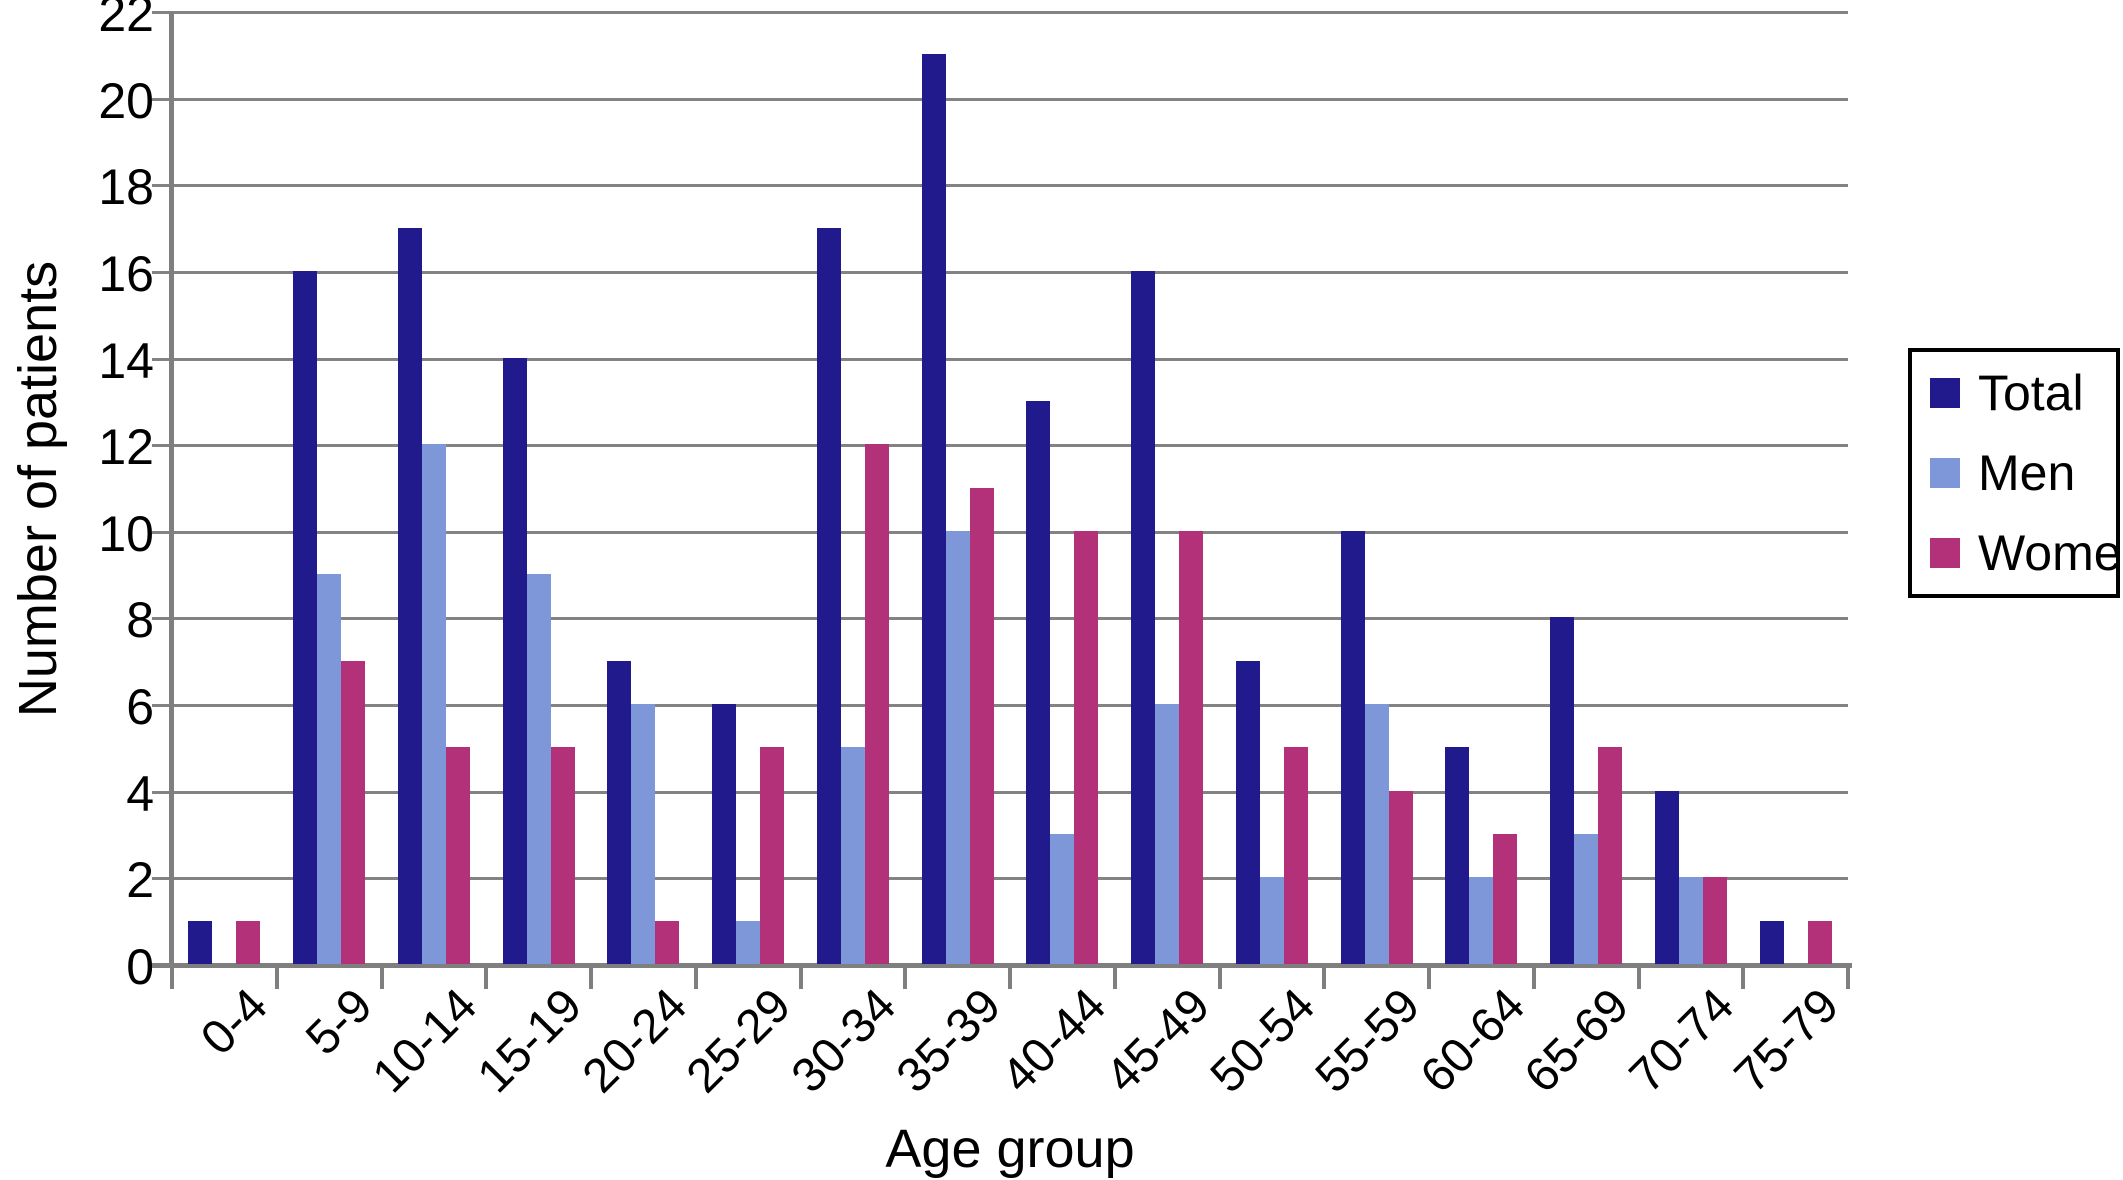 The width and height of the screenshot is (2123, 1180). I want to click on legend-item-men: Men, so click(2023, 473).